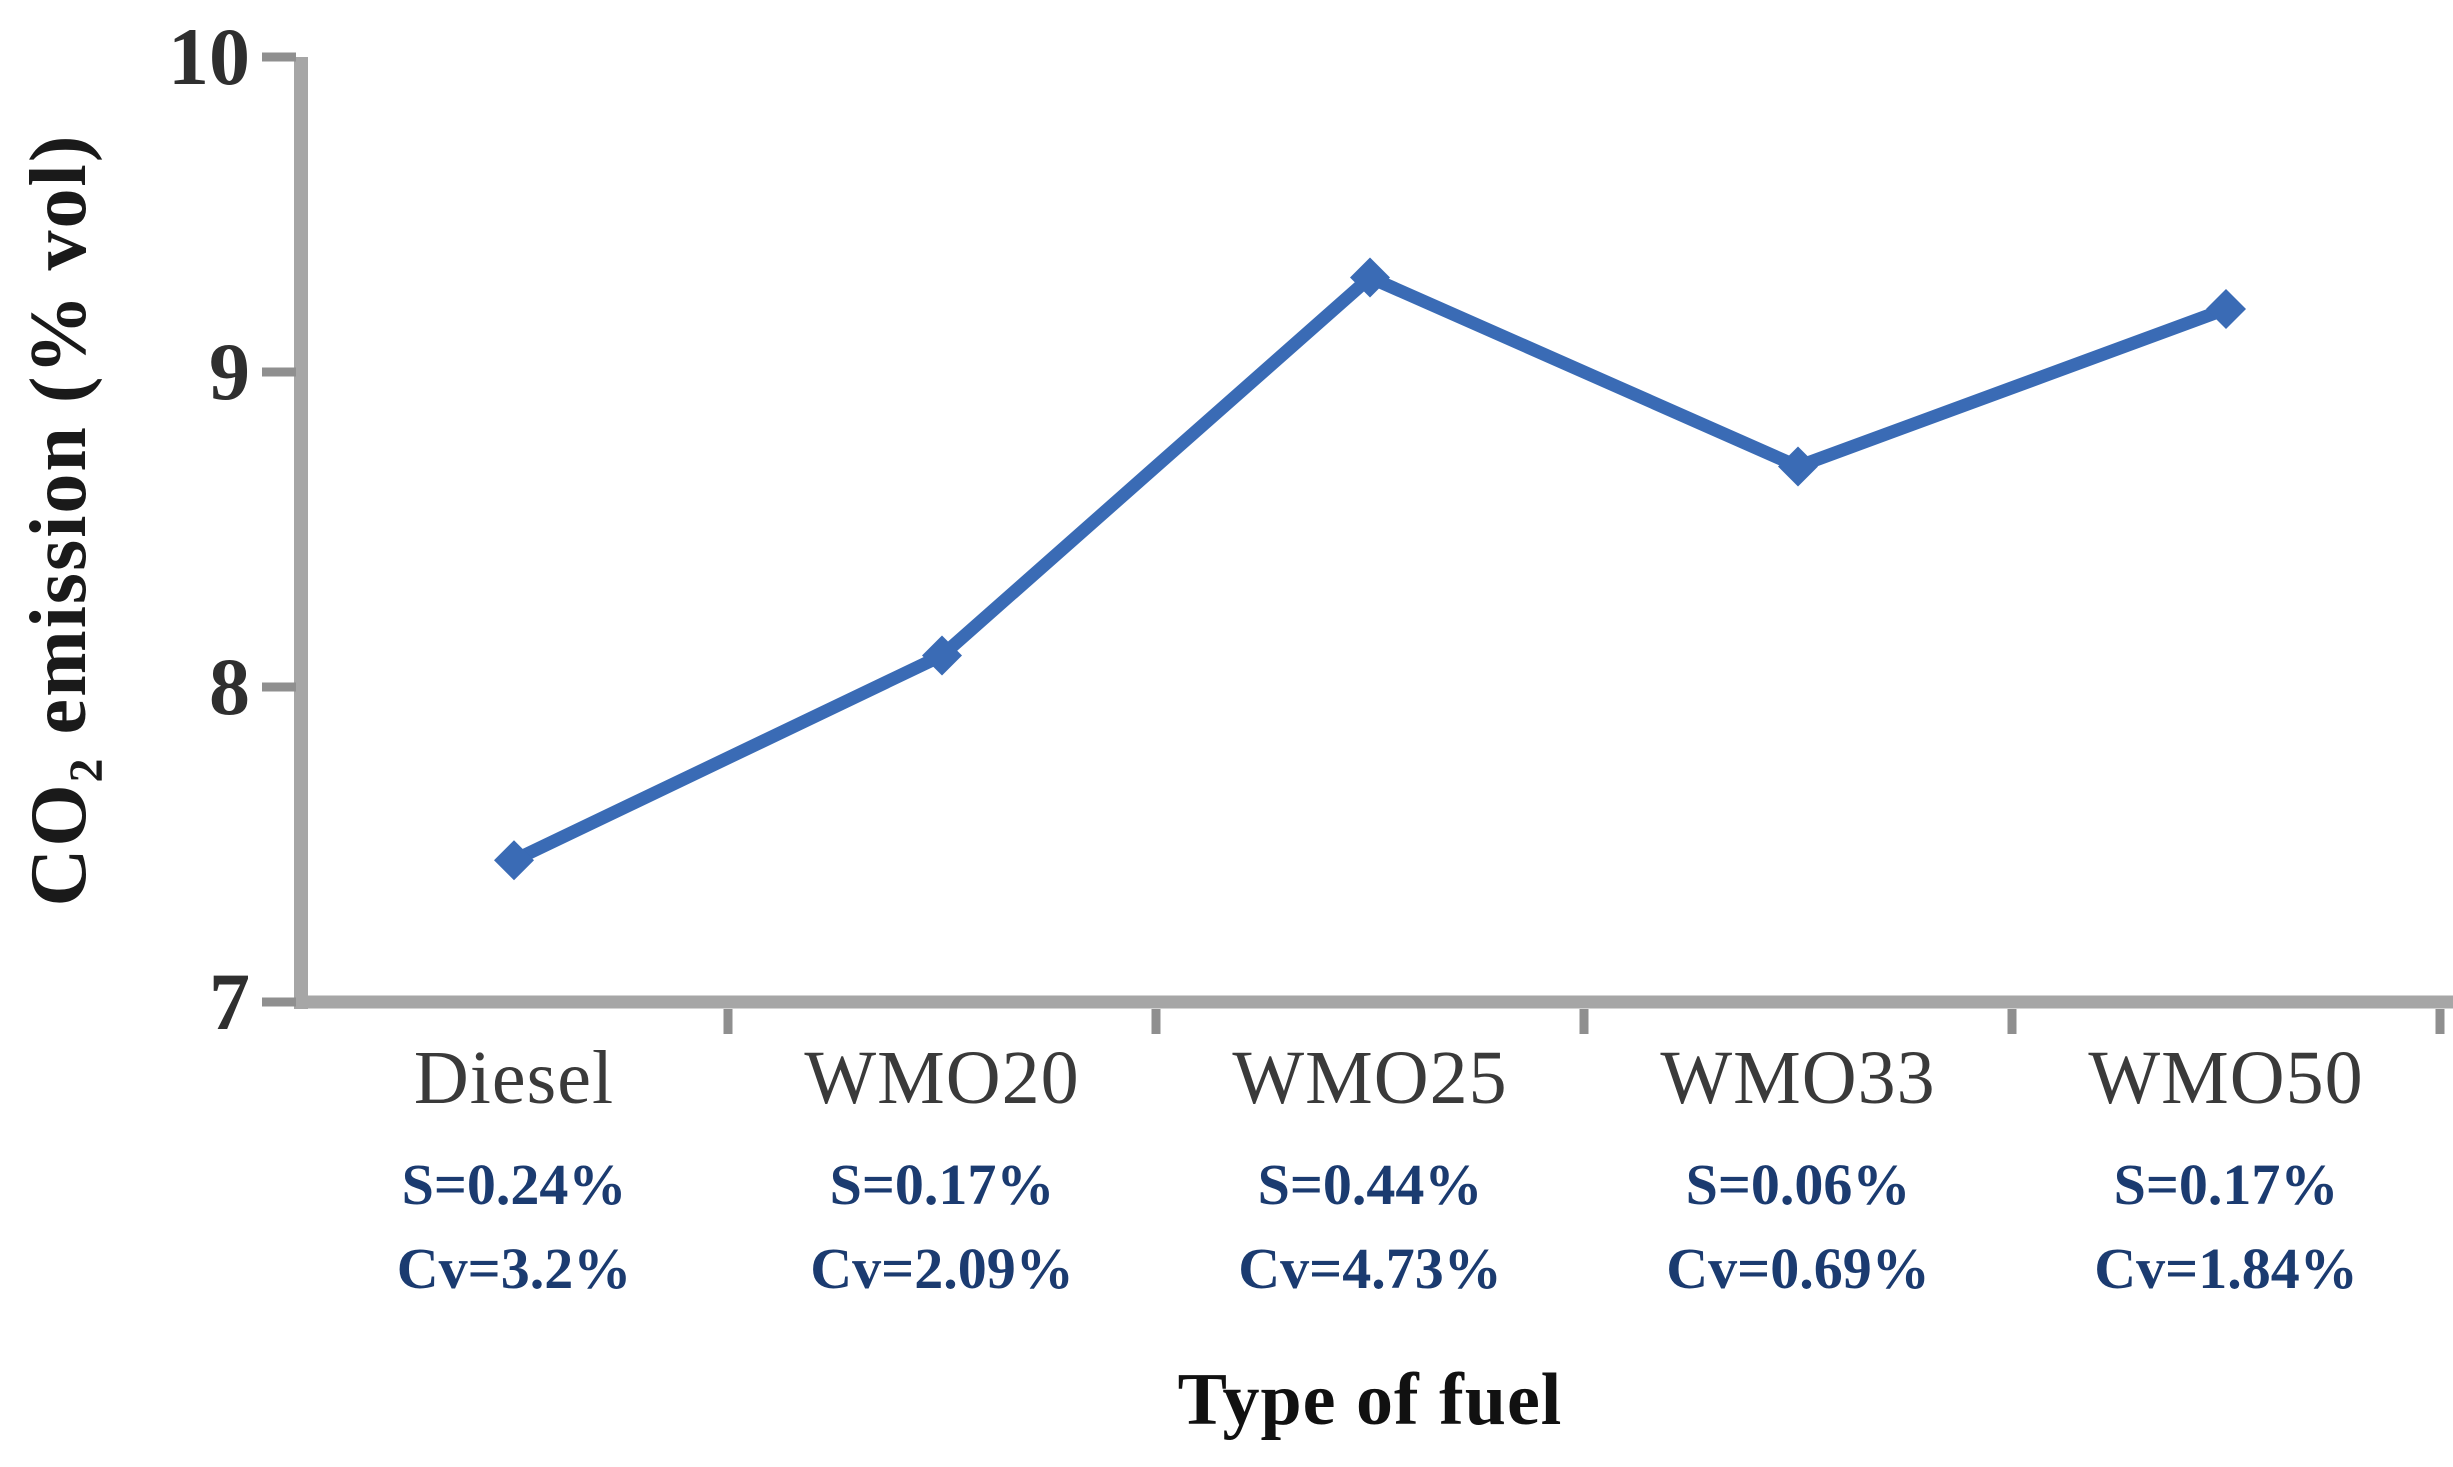  What do you see at coordinates (1798, 1078) in the screenshot?
I see `category-label: WMO33` at bounding box center [1798, 1078].